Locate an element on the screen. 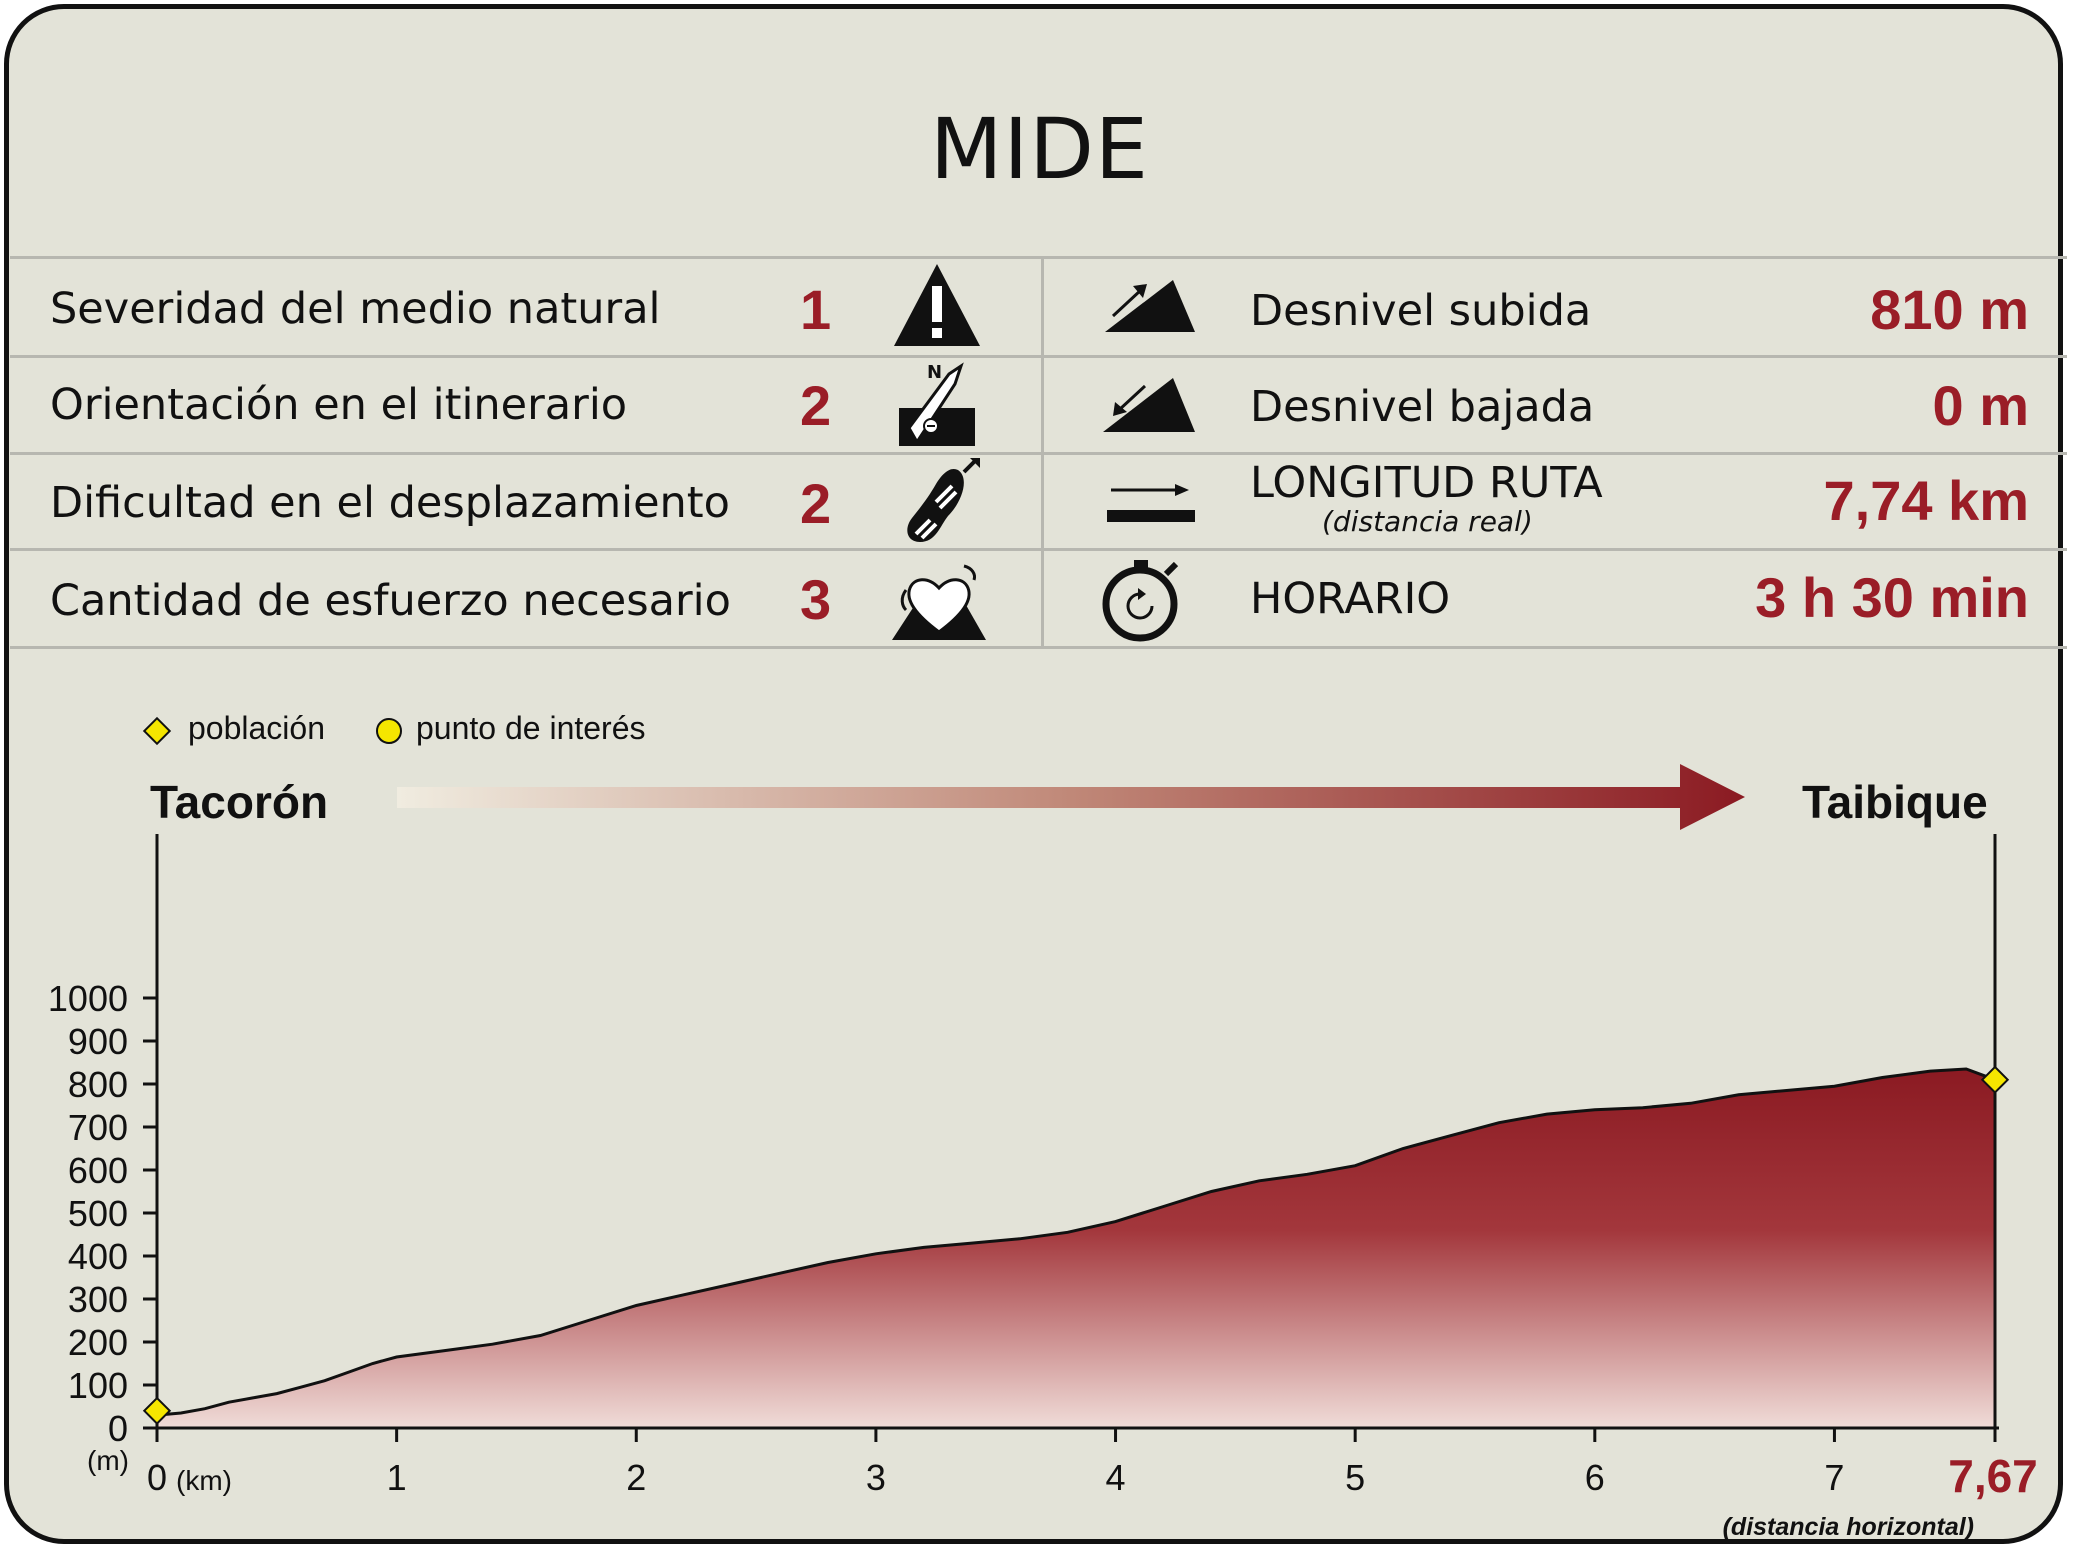 Image resolution: width=2079 pixels, height=1556 pixels. x-tick-label: 6 is located at coordinates (1595, 1477).